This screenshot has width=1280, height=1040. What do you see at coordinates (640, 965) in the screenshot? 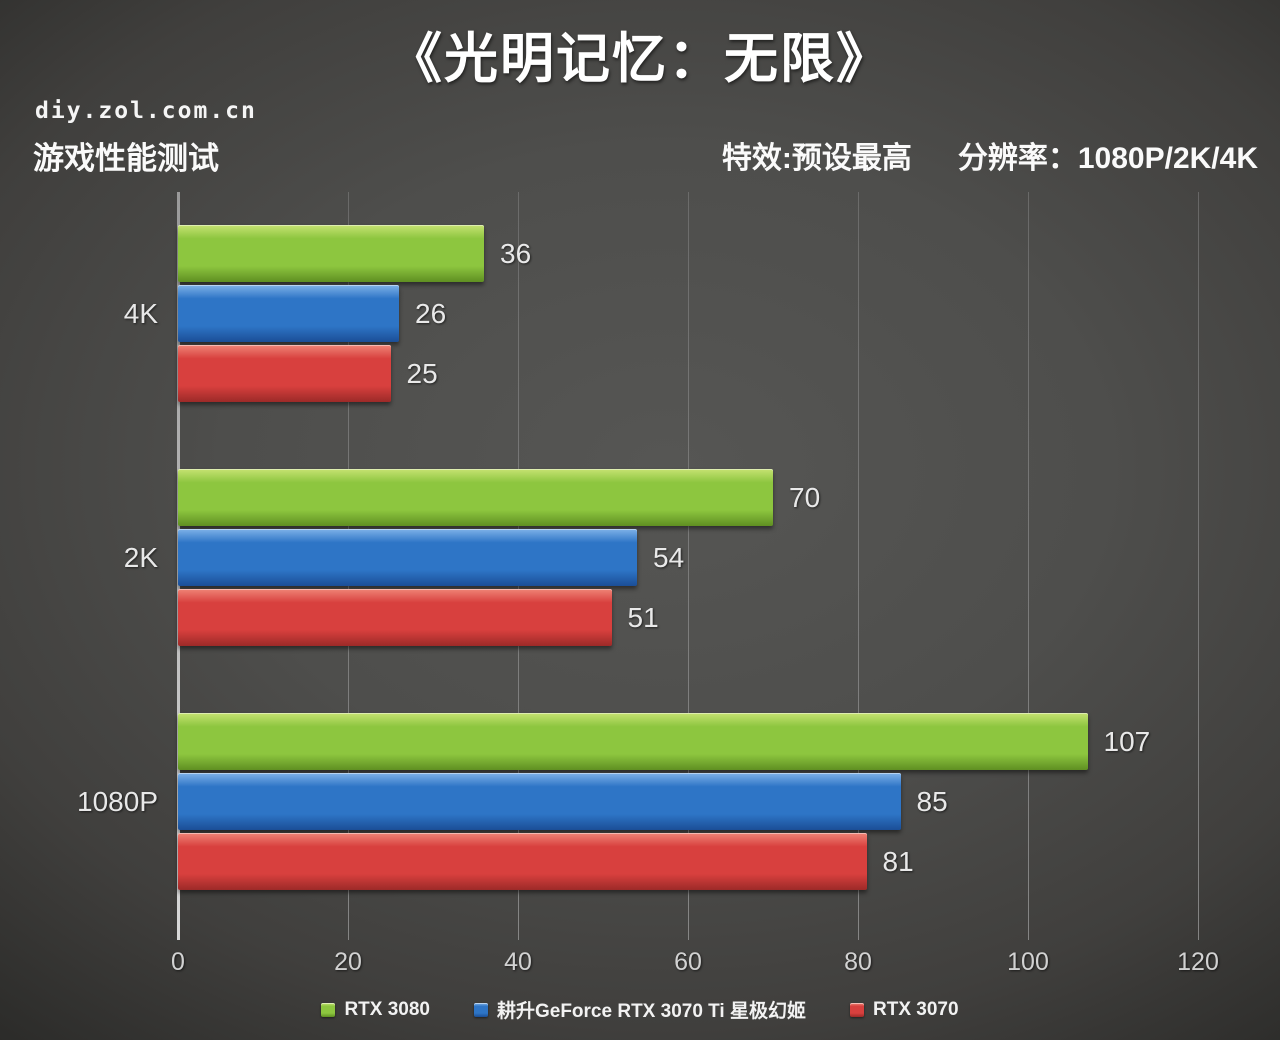
I see `x-axis-ticks: 0 20 40 60 80 100 120` at bounding box center [640, 965].